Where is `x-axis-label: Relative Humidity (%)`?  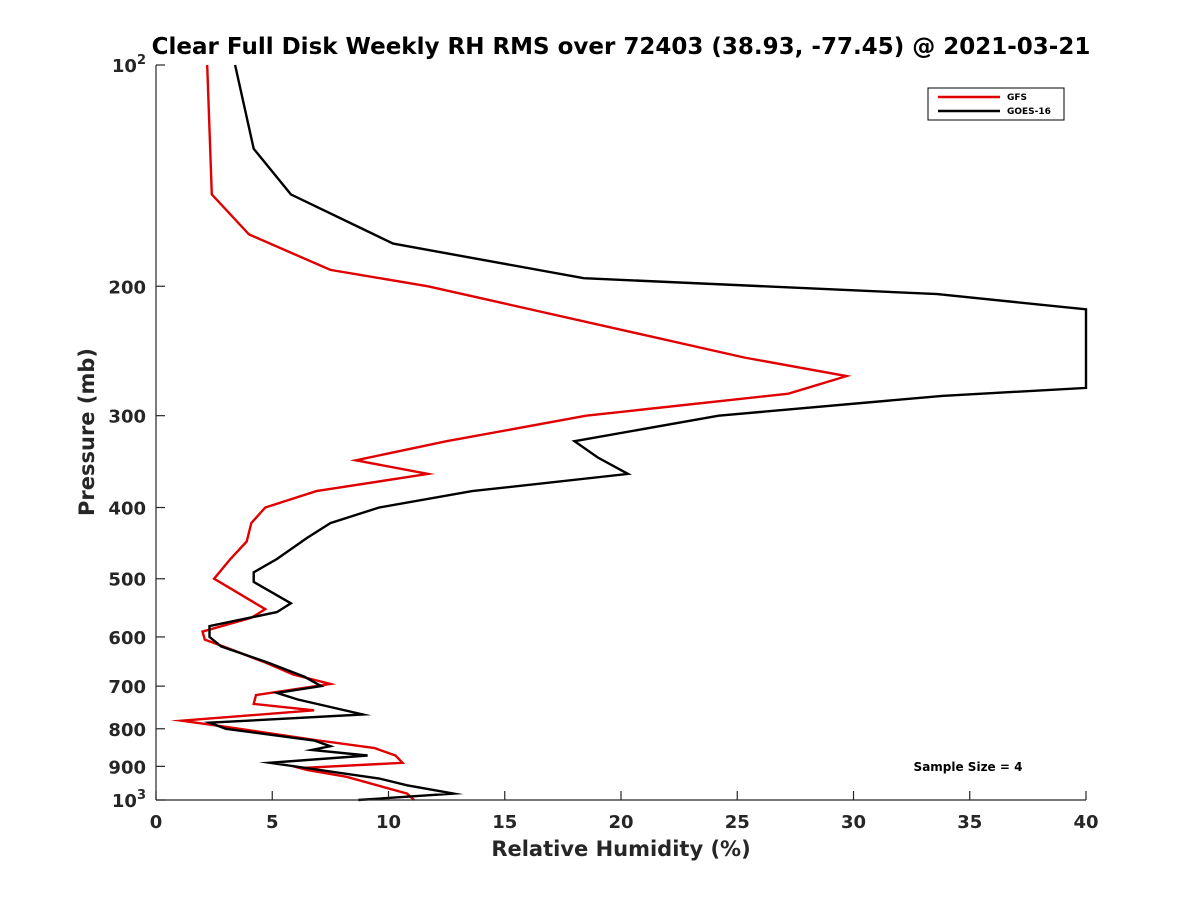 x-axis-label: Relative Humidity (%) is located at coordinates (620, 849).